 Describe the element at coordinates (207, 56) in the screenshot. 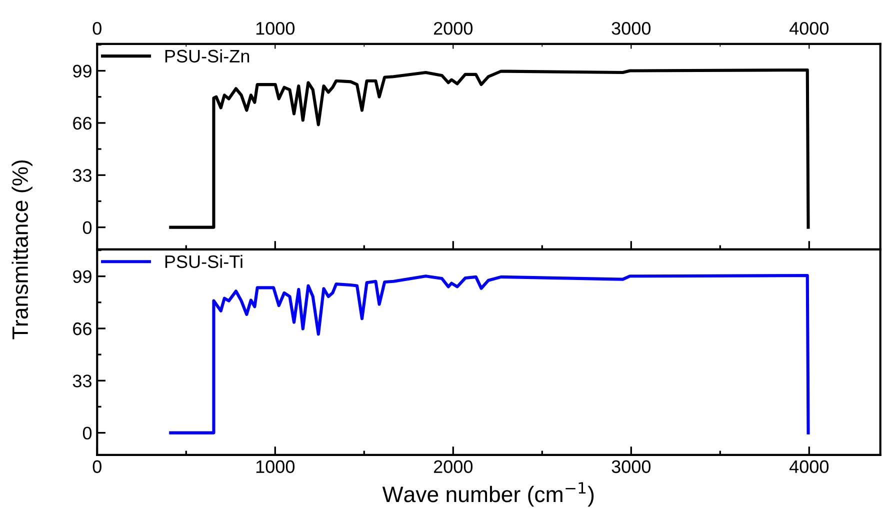

I see `legend-label: PSU-Si-Zn` at that location.